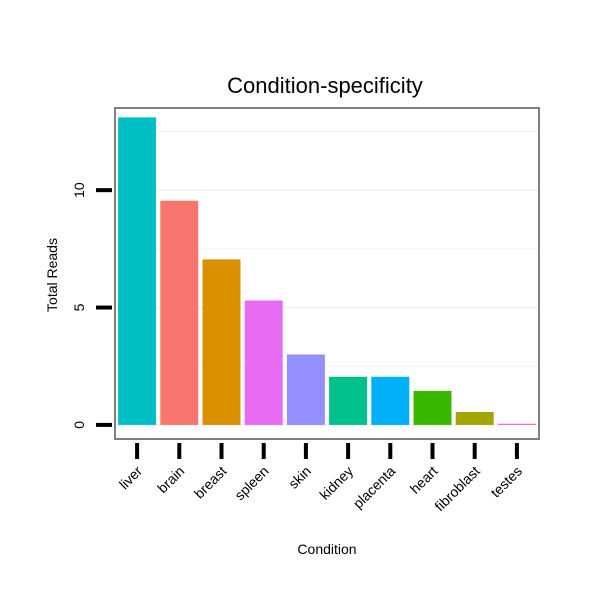 This screenshot has height=600, width=600. Describe the element at coordinates (506, 482) in the screenshot. I see `x-tick-label: testes` at that location.